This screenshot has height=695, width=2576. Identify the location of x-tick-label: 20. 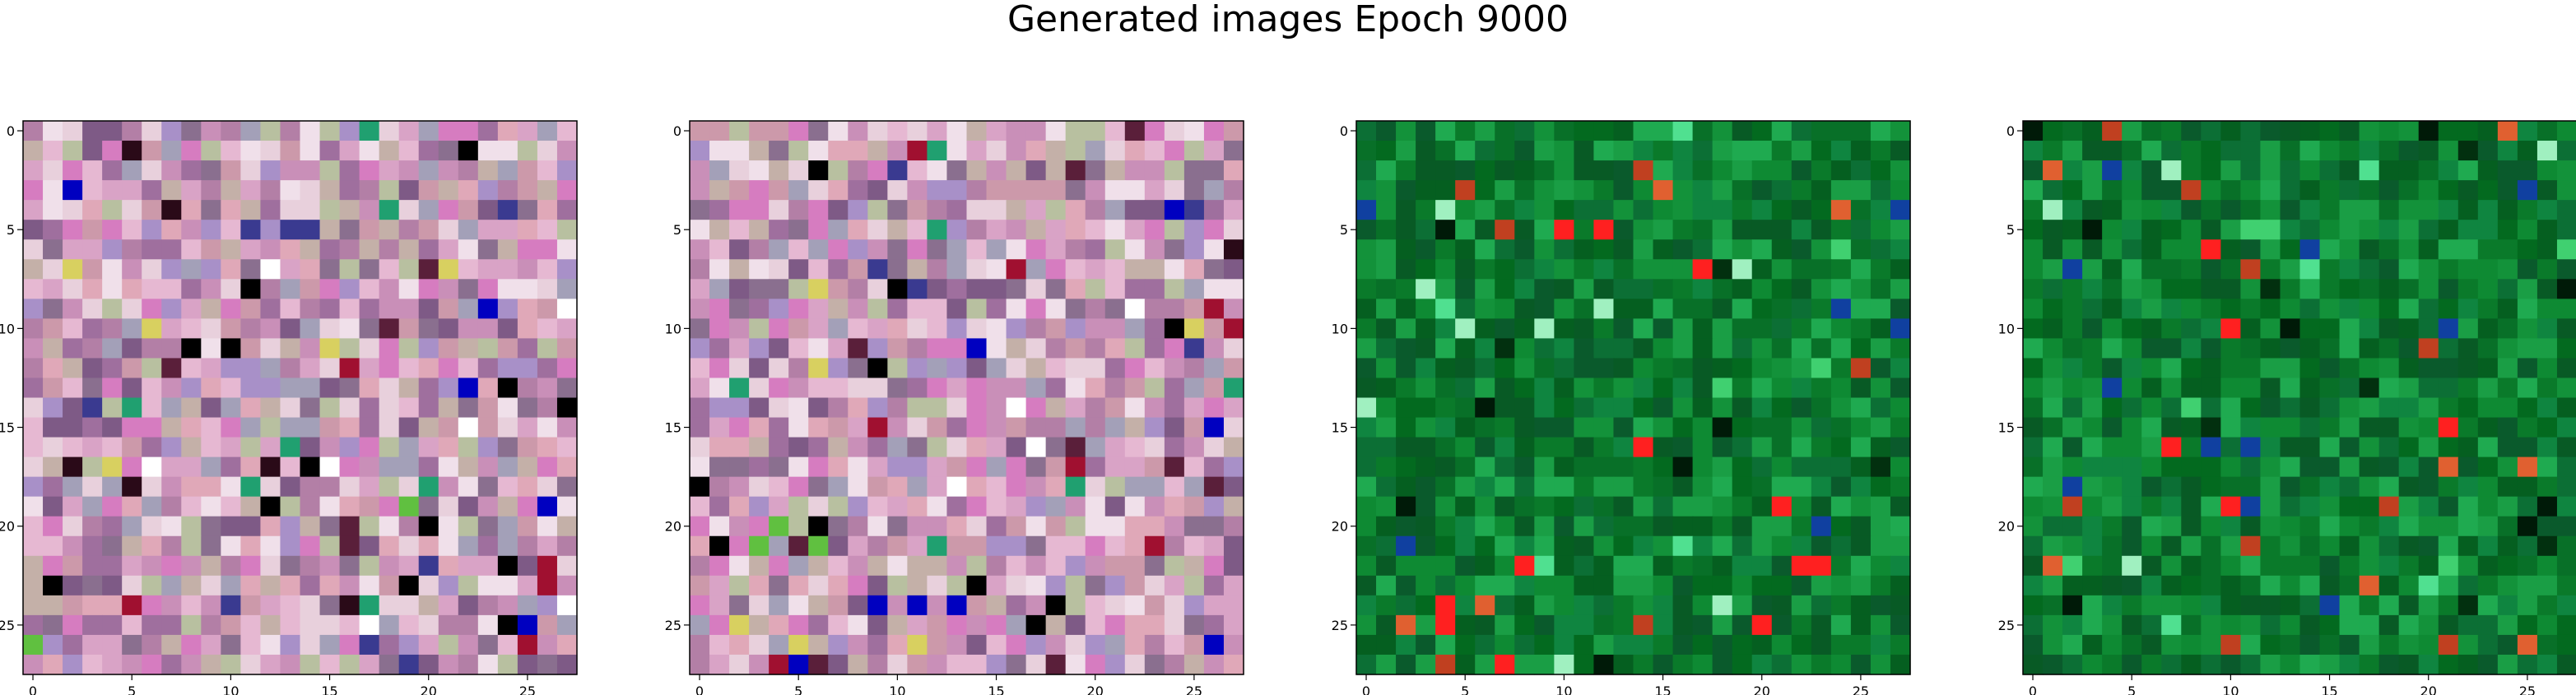
(1095, 689).